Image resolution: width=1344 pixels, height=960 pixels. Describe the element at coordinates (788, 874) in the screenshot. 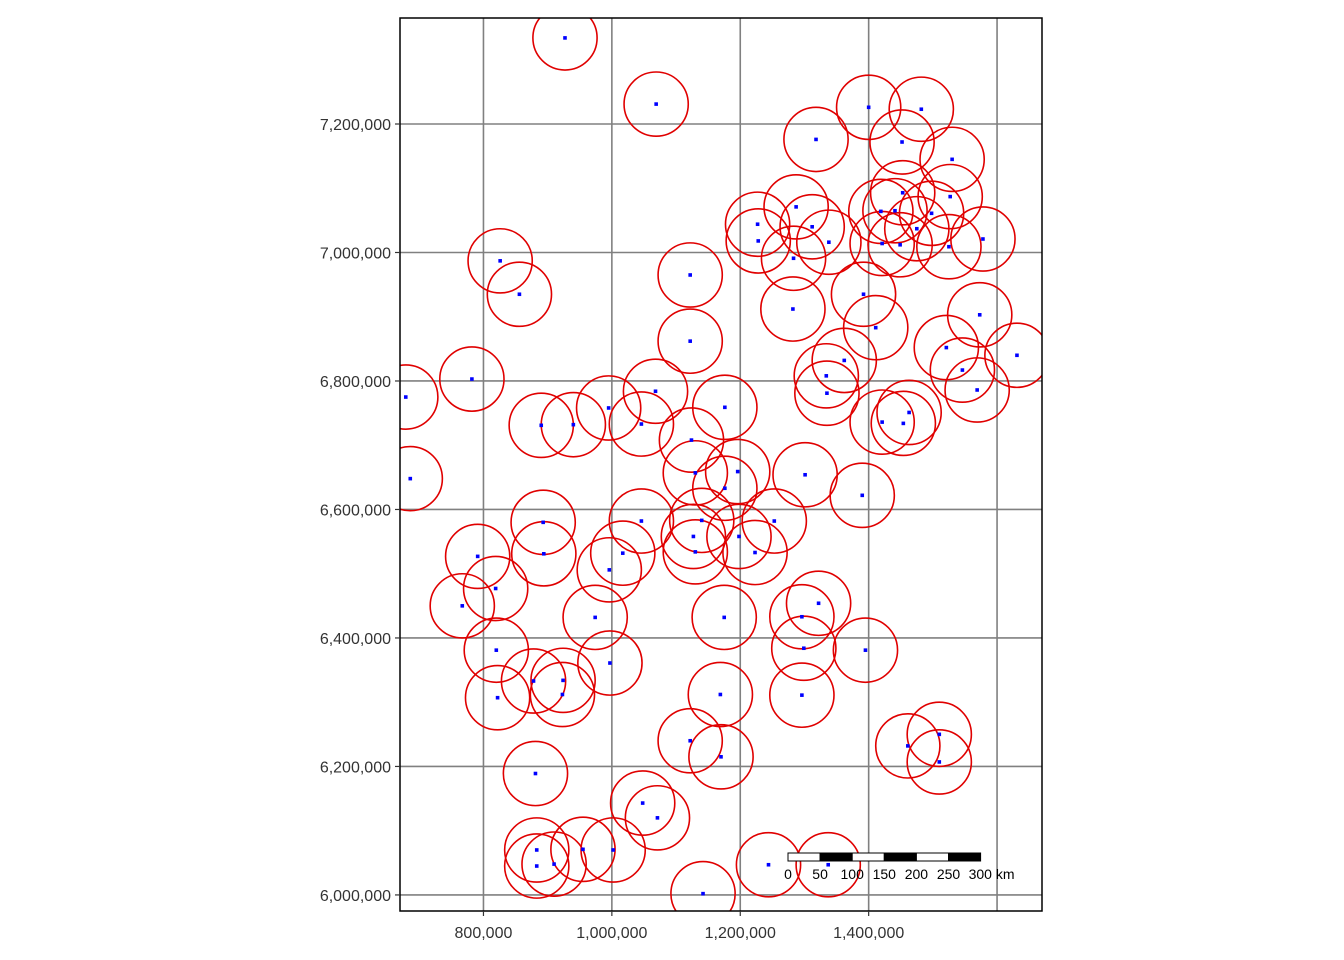

I see `scale-bar-label: 0` at that location.